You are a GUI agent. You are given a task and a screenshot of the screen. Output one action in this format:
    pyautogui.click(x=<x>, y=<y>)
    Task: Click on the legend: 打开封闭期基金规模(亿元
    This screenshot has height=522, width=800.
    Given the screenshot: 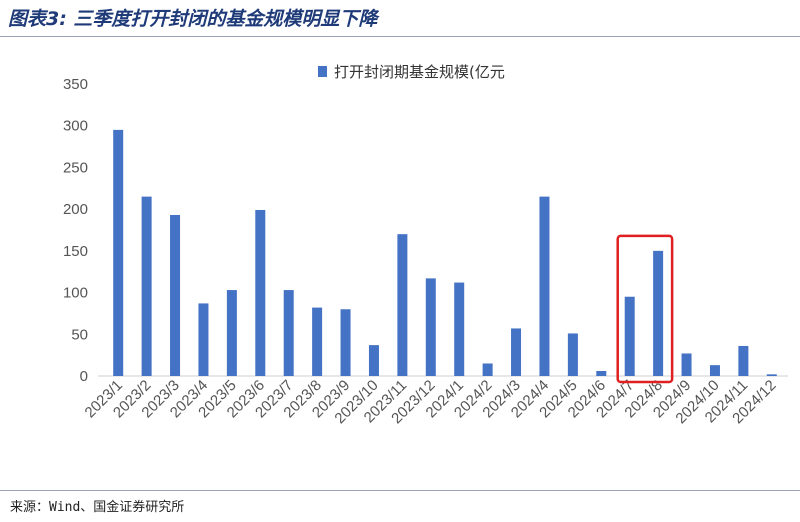 What is the action you would take?
    pyautogui.click(x=411, y=72)
    